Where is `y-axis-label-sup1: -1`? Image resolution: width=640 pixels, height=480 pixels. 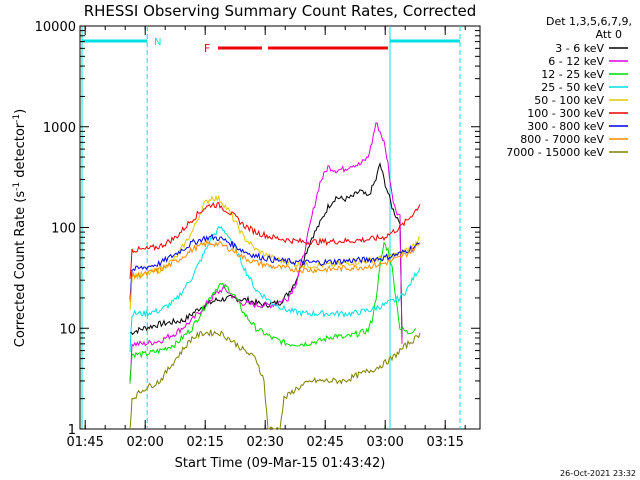 y-axis-label-sup1: -1 is located at coordinates (17, 186).